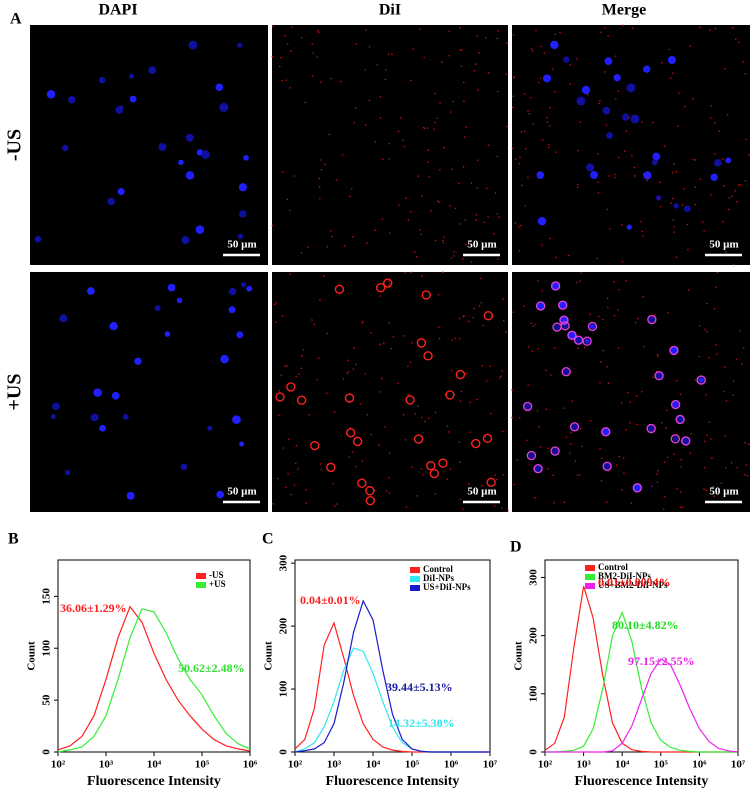 The width and height of the screenshot is (753, 791). Describe the element at coordinates (421, 723) in the screenshot. I see `annotation: 14.32±5.30%` at that location.